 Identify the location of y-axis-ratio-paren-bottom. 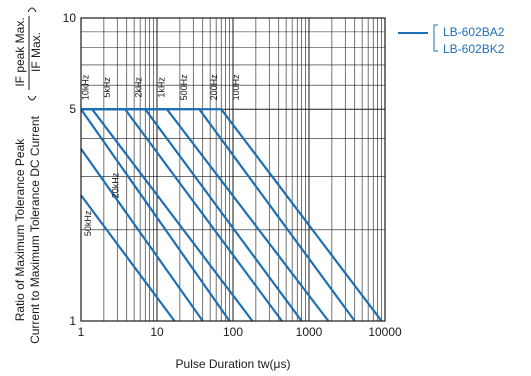
(32, 98).